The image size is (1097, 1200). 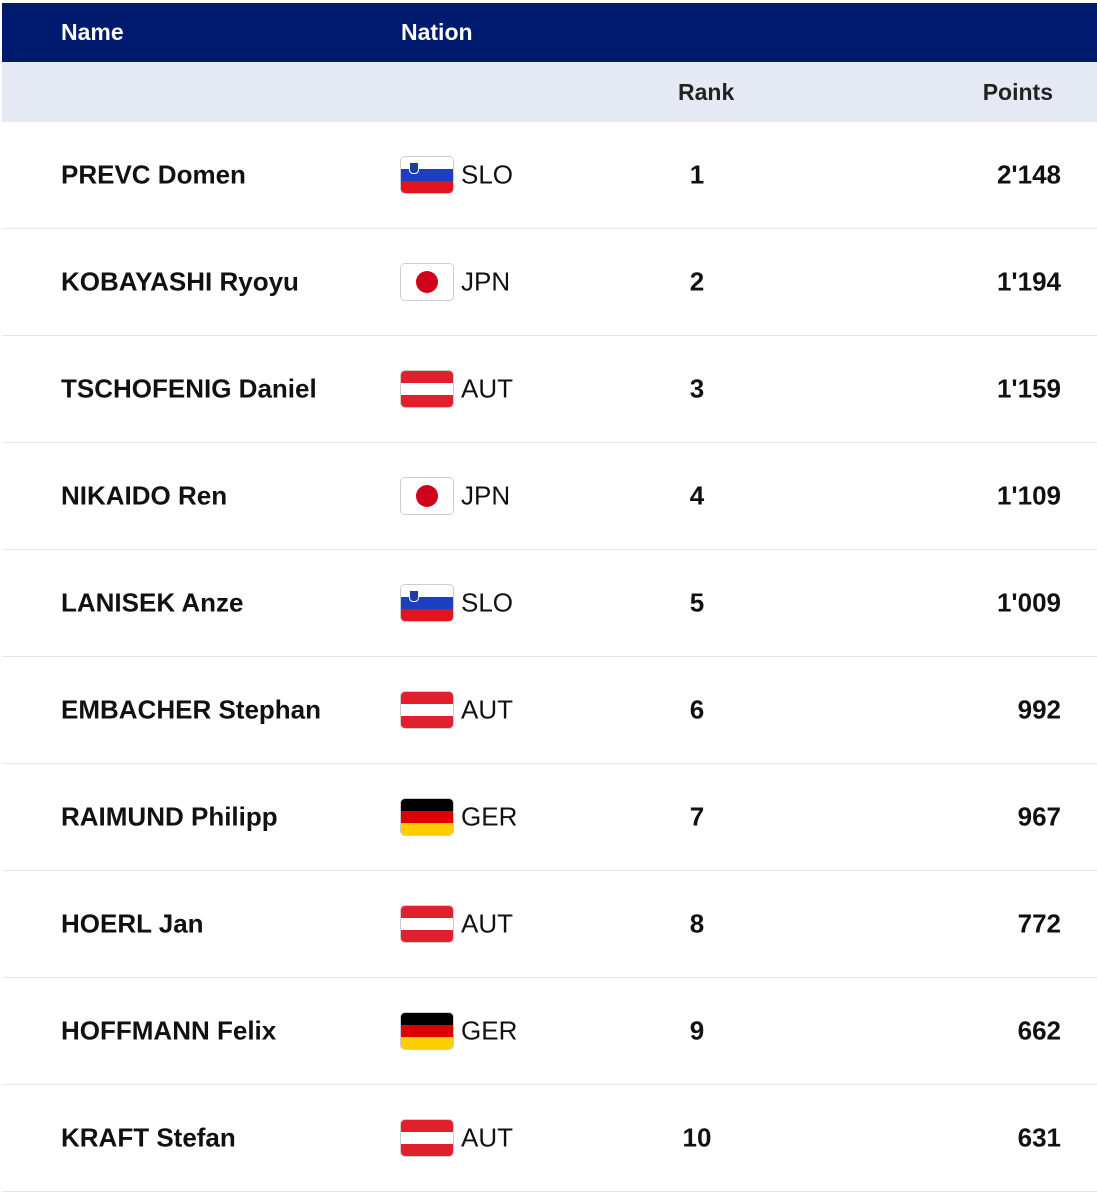 What do you see at coordinates (1028, 388) in the screenshot?
I see `points-value: 1'159` at bounding box center [1028, 388].